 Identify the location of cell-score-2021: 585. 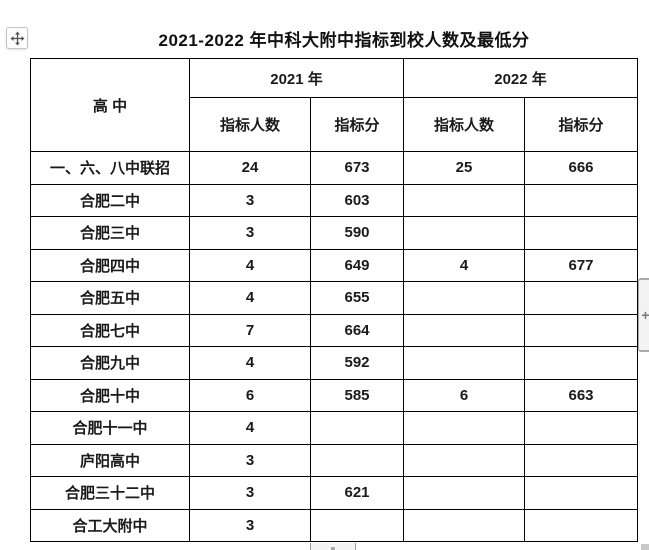
(357, 395).